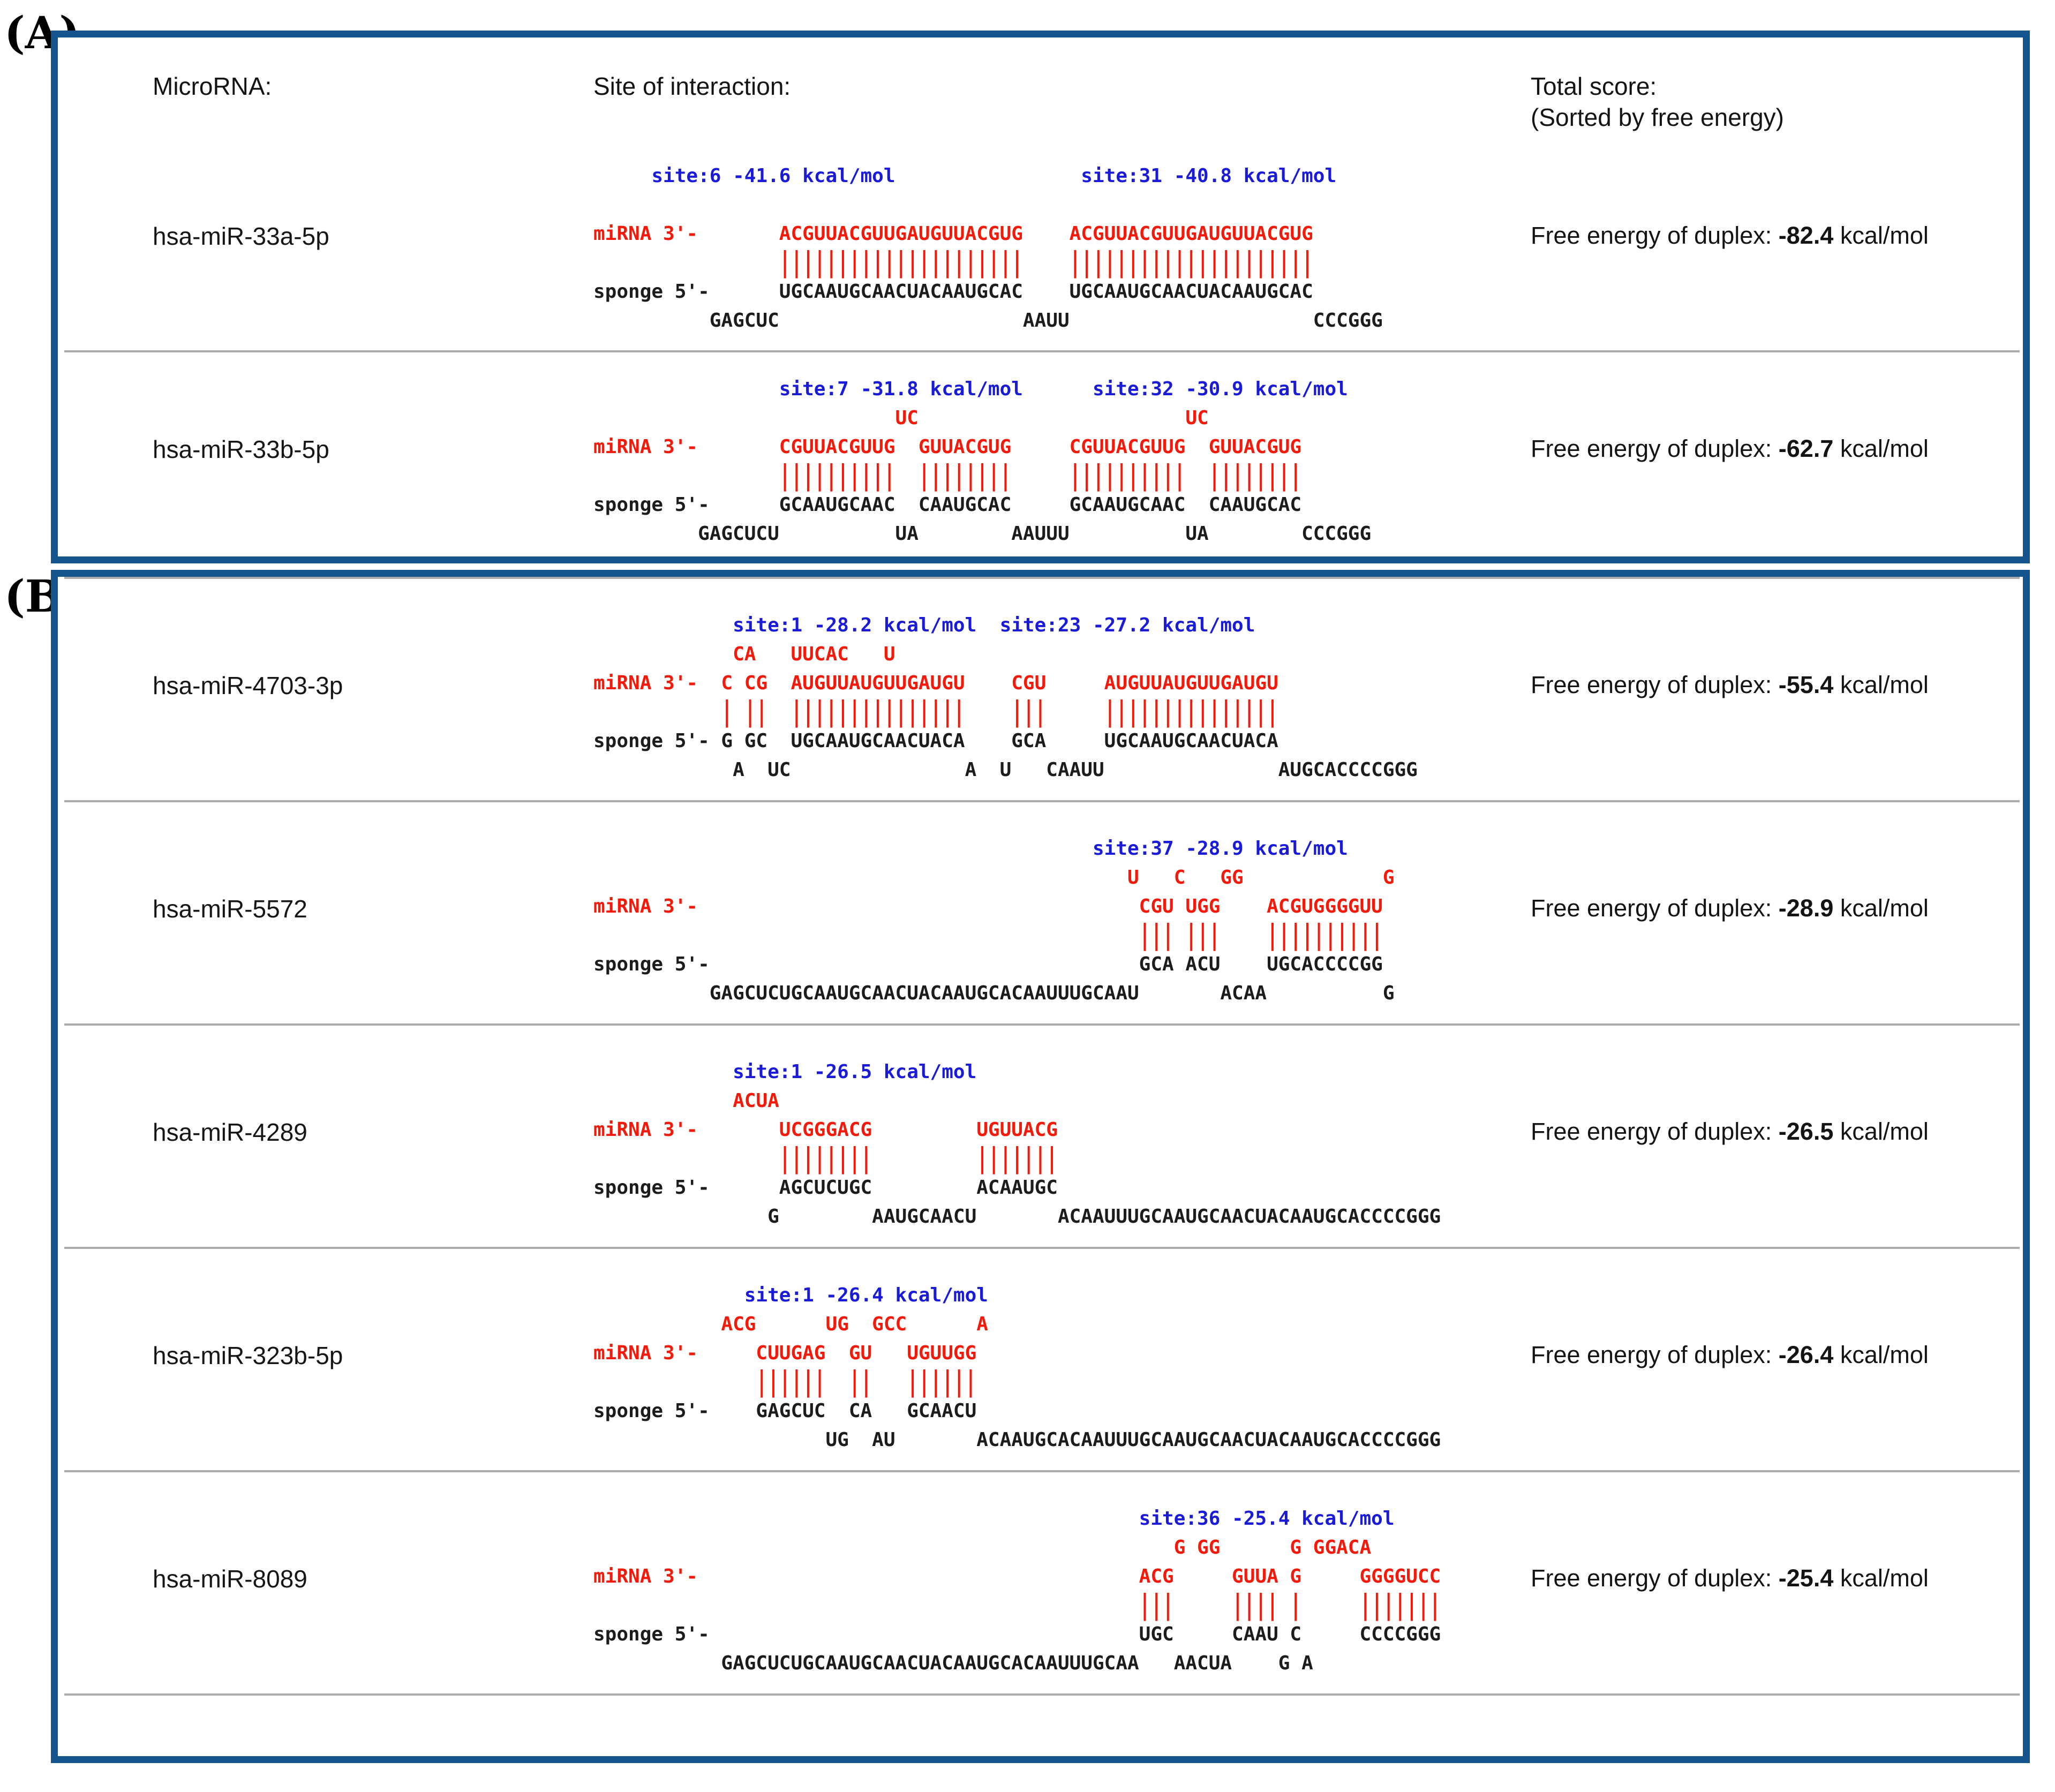 The height and width of the screenshot is (1792, 2055). Describe the element at coordinates (1806, 684) in the screenshot. I see `free-energy-value: -55.4` at that location.